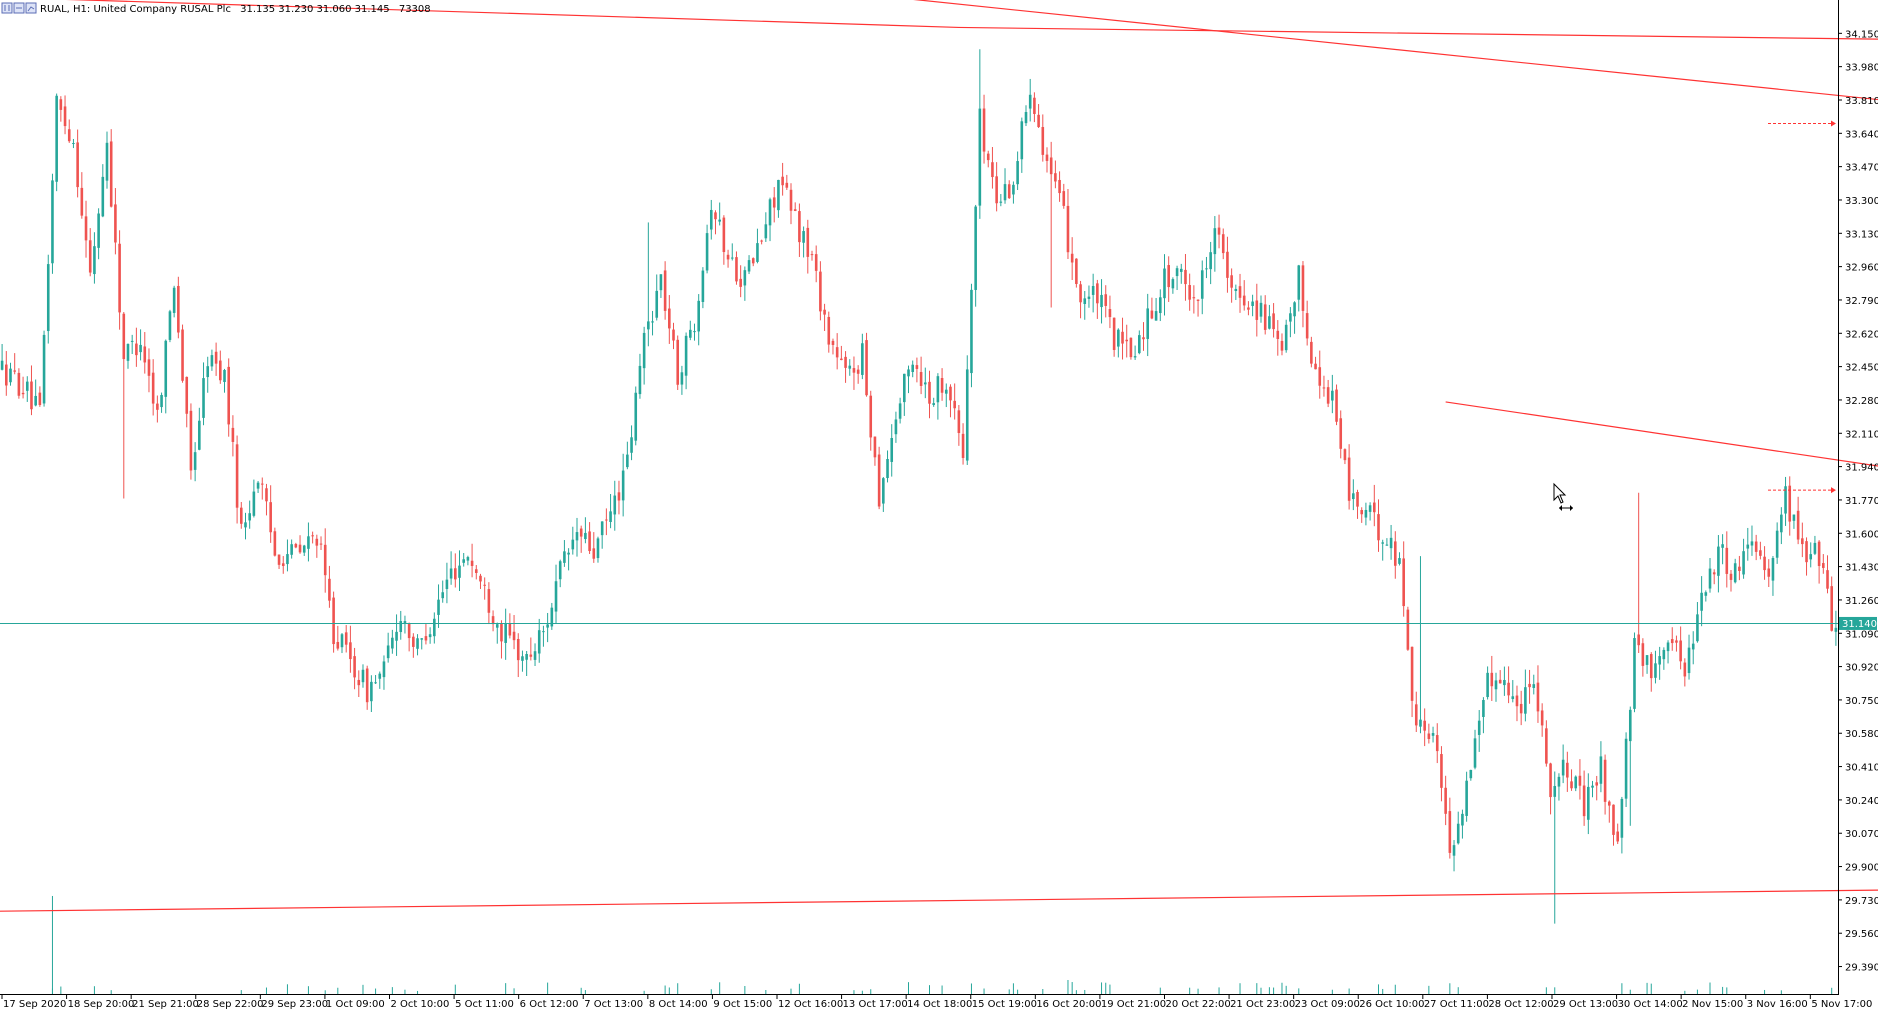  Describe the element at coordinates (1262, 1004) in the screenshot. I see `time-tick-label: 21 Oct 23:00` at that location.